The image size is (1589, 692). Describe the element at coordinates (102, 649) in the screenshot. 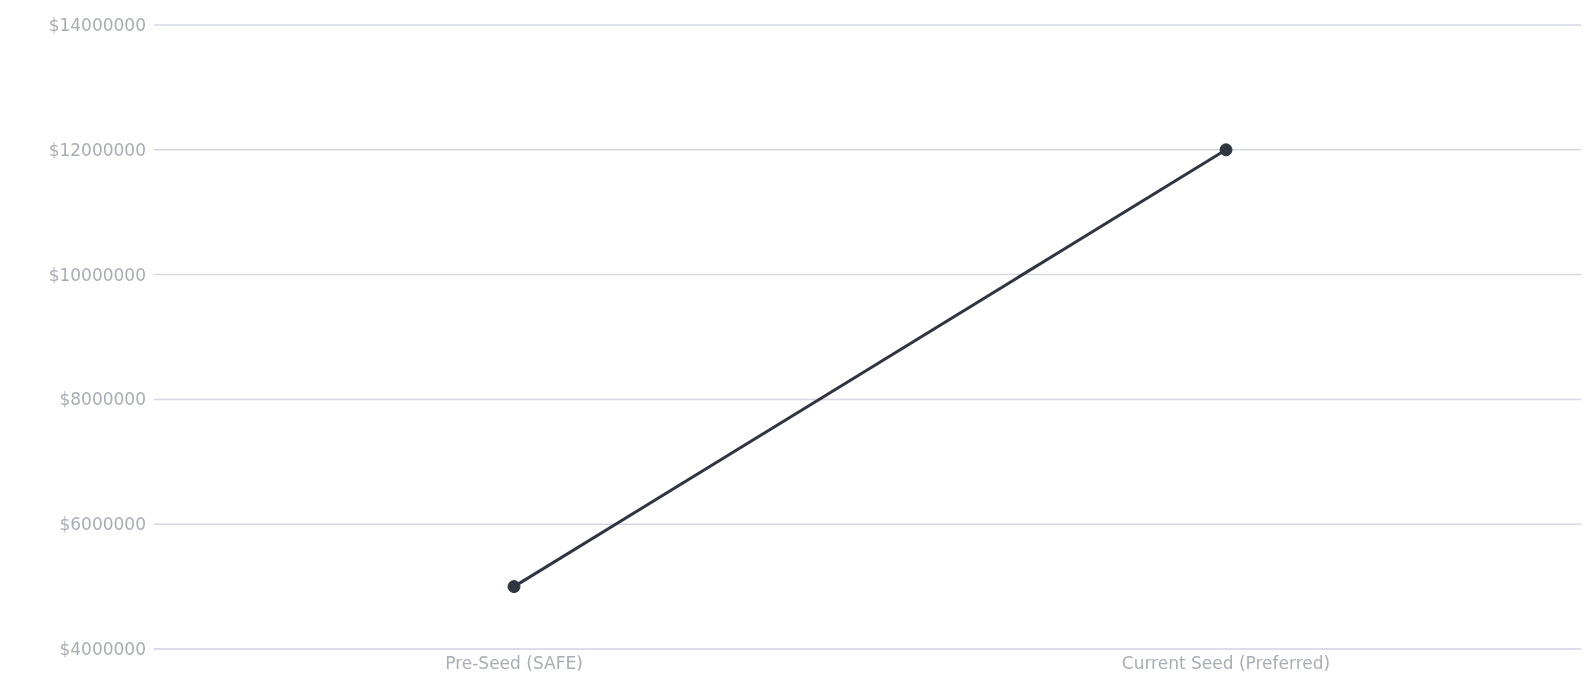

I see `y-tick-label: $4000000` at that location.